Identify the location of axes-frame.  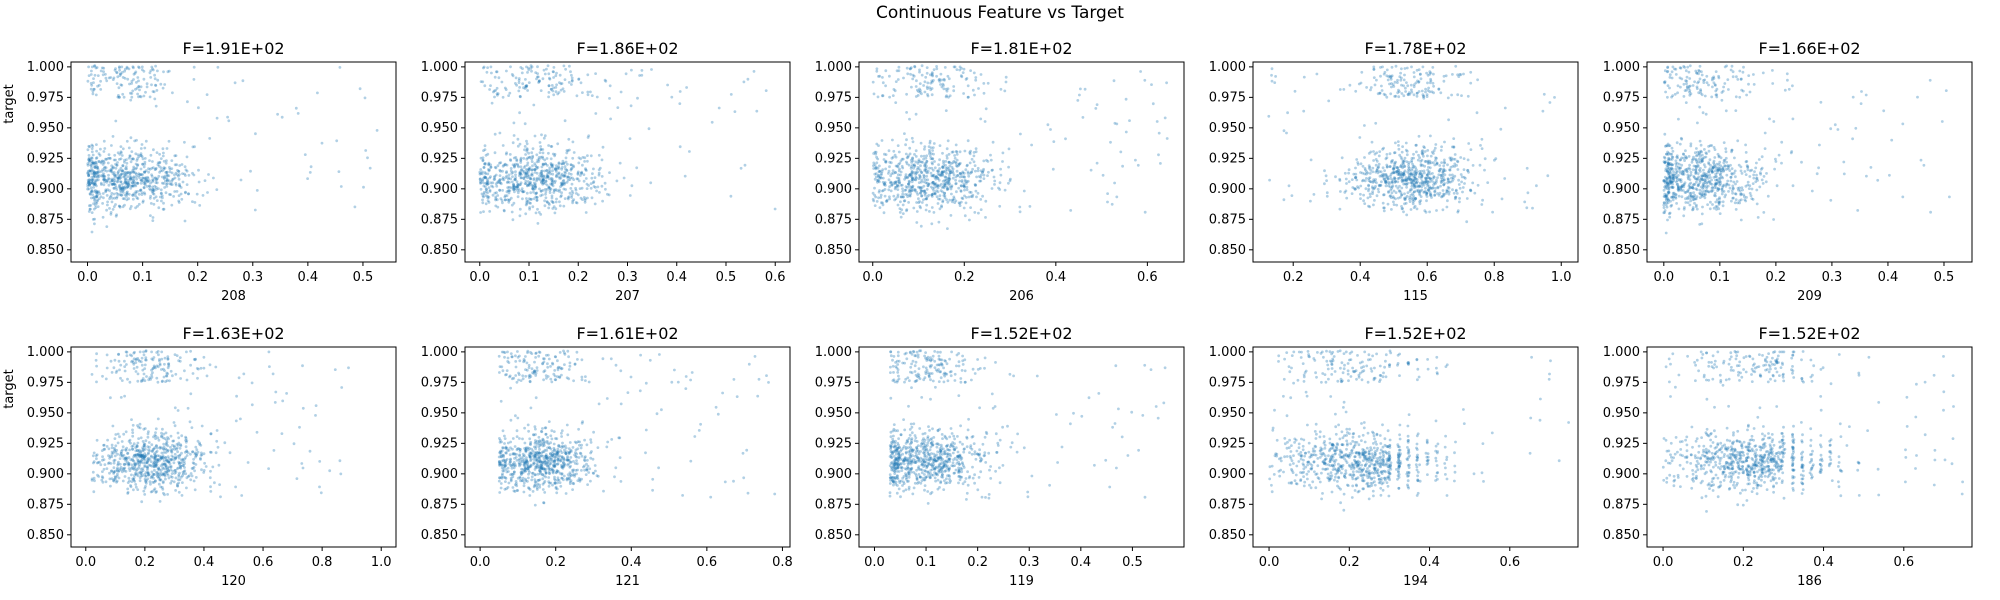
(1415, 162).